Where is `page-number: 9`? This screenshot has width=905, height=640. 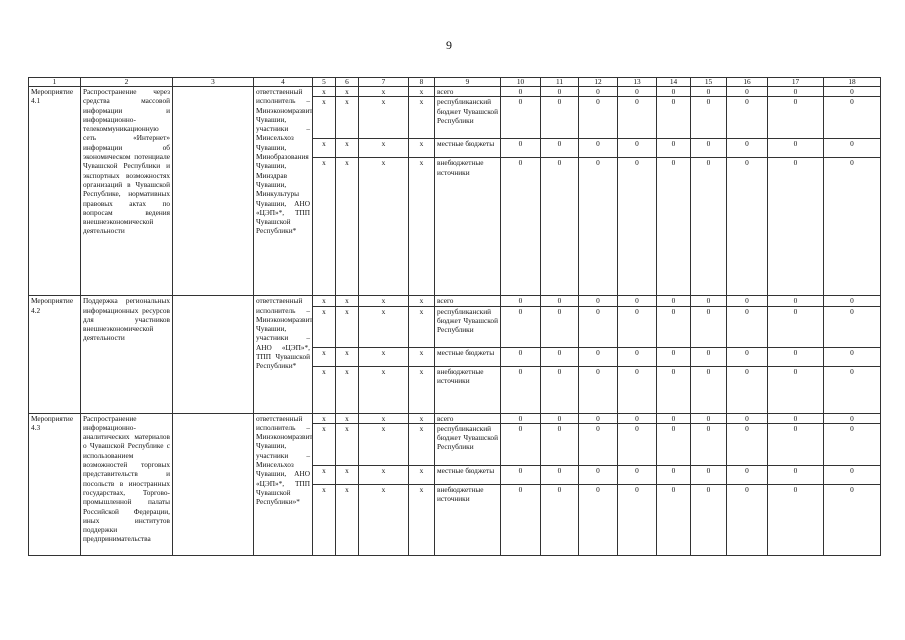 page-number: 9 is located at coordinates (449, 45).